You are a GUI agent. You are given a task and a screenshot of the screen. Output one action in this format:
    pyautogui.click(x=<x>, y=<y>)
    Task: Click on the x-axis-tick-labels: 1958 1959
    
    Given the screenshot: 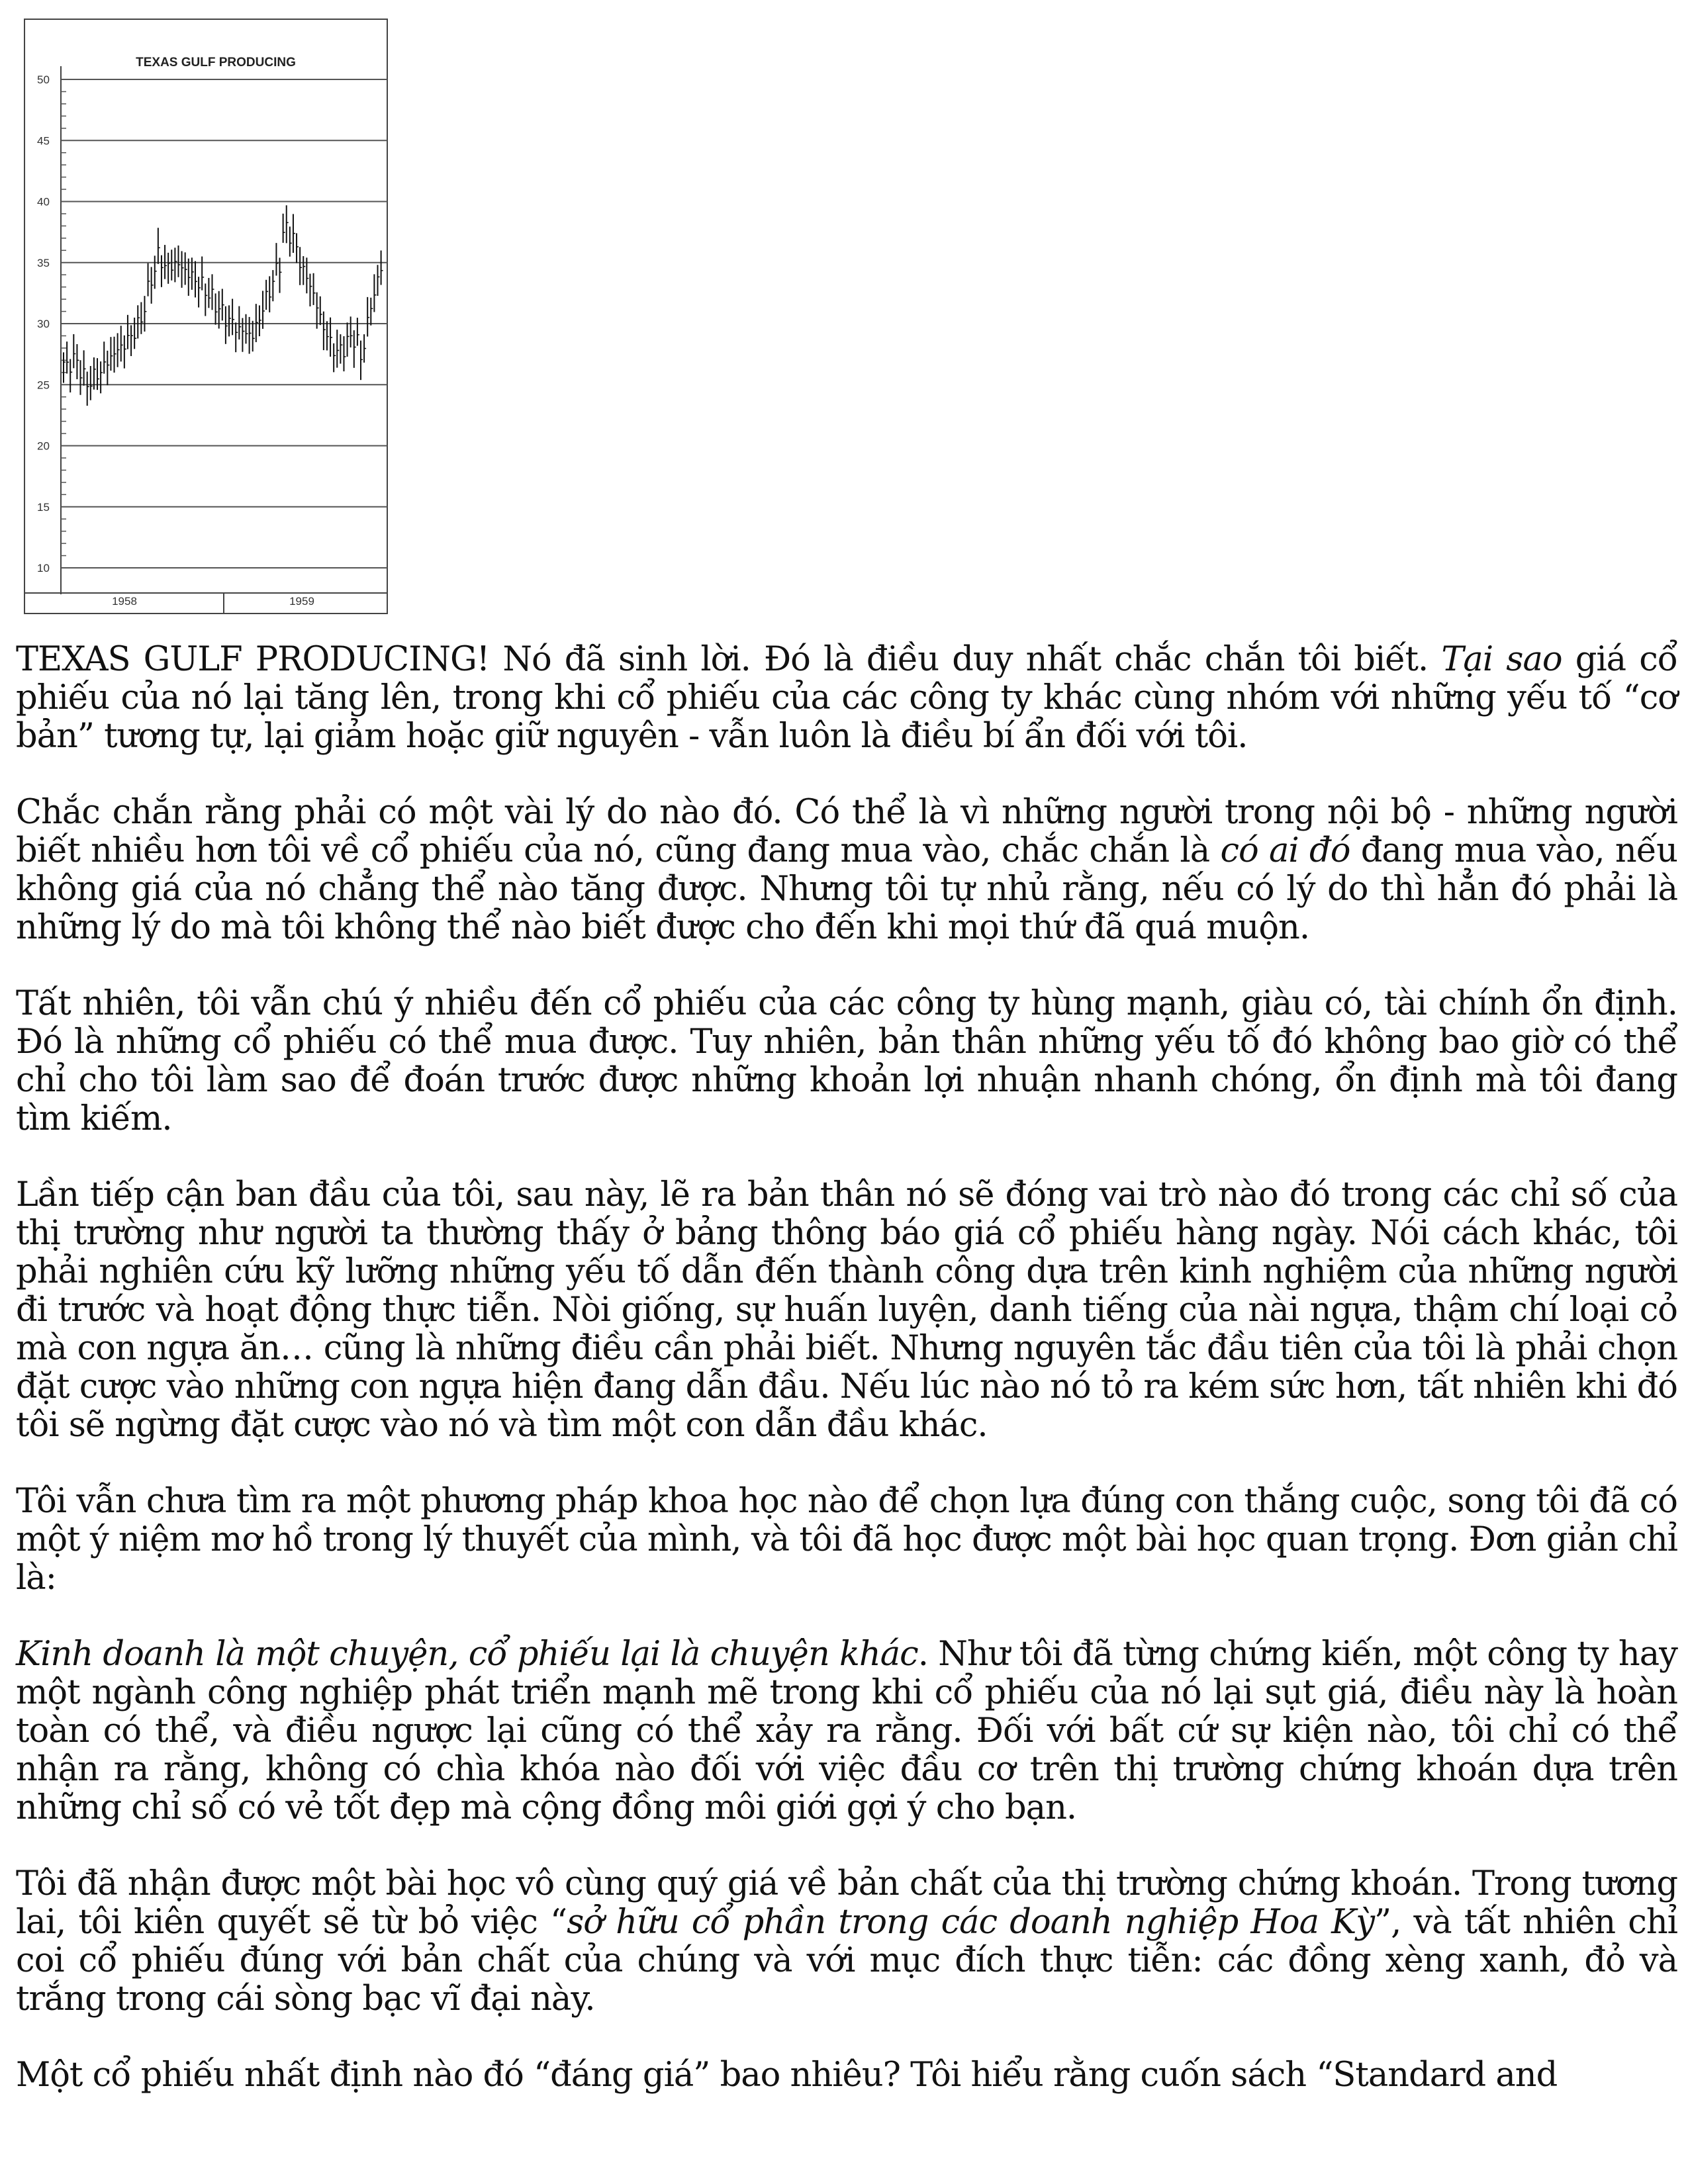 What is the action you would take?
    pyautogui.click(x=213, y=601)
    